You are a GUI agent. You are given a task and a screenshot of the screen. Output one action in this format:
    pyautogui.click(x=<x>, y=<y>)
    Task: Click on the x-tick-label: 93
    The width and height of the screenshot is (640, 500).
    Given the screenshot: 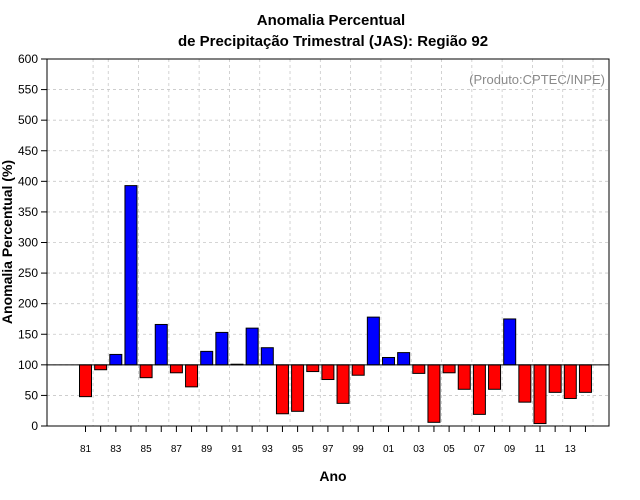 What is the action you would take?
    pyautogui.click(x=268, y=449)
    